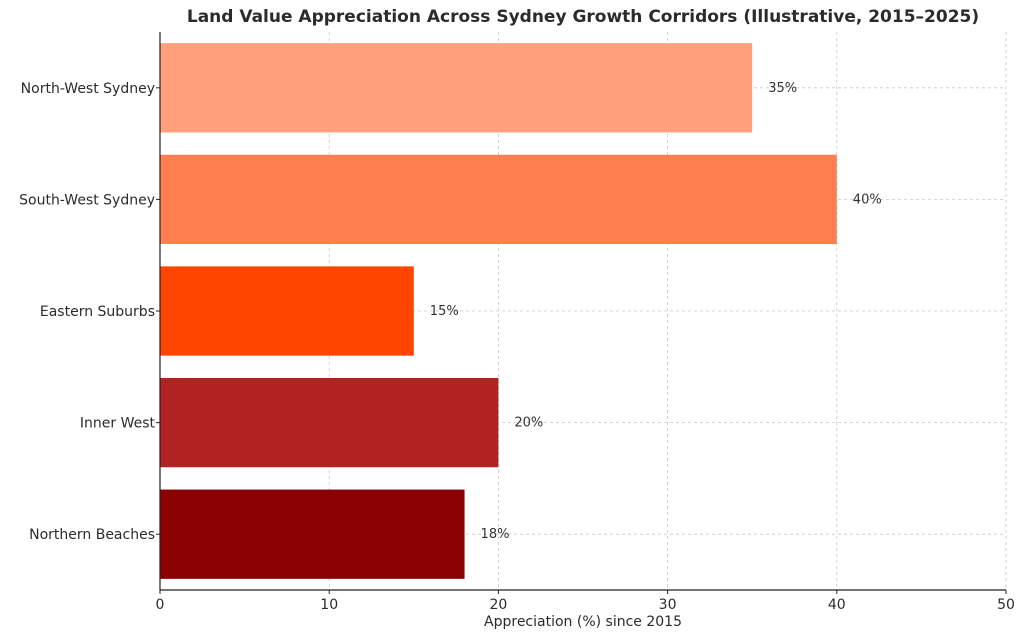  Describe the element at coordinates (495, 534) in the screenshot. I see `value-label: 18%` at that location.